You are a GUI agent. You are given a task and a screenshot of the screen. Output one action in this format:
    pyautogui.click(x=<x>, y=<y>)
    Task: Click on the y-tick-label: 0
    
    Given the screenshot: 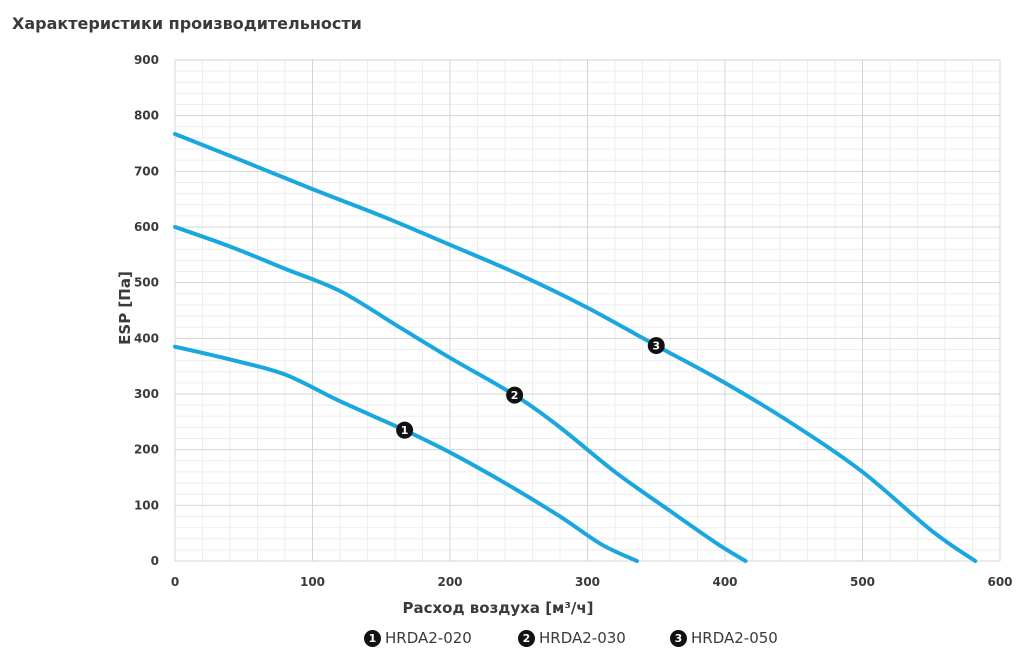 What is the action you would take?
    pyautogui.click(x=155, y=561)
    